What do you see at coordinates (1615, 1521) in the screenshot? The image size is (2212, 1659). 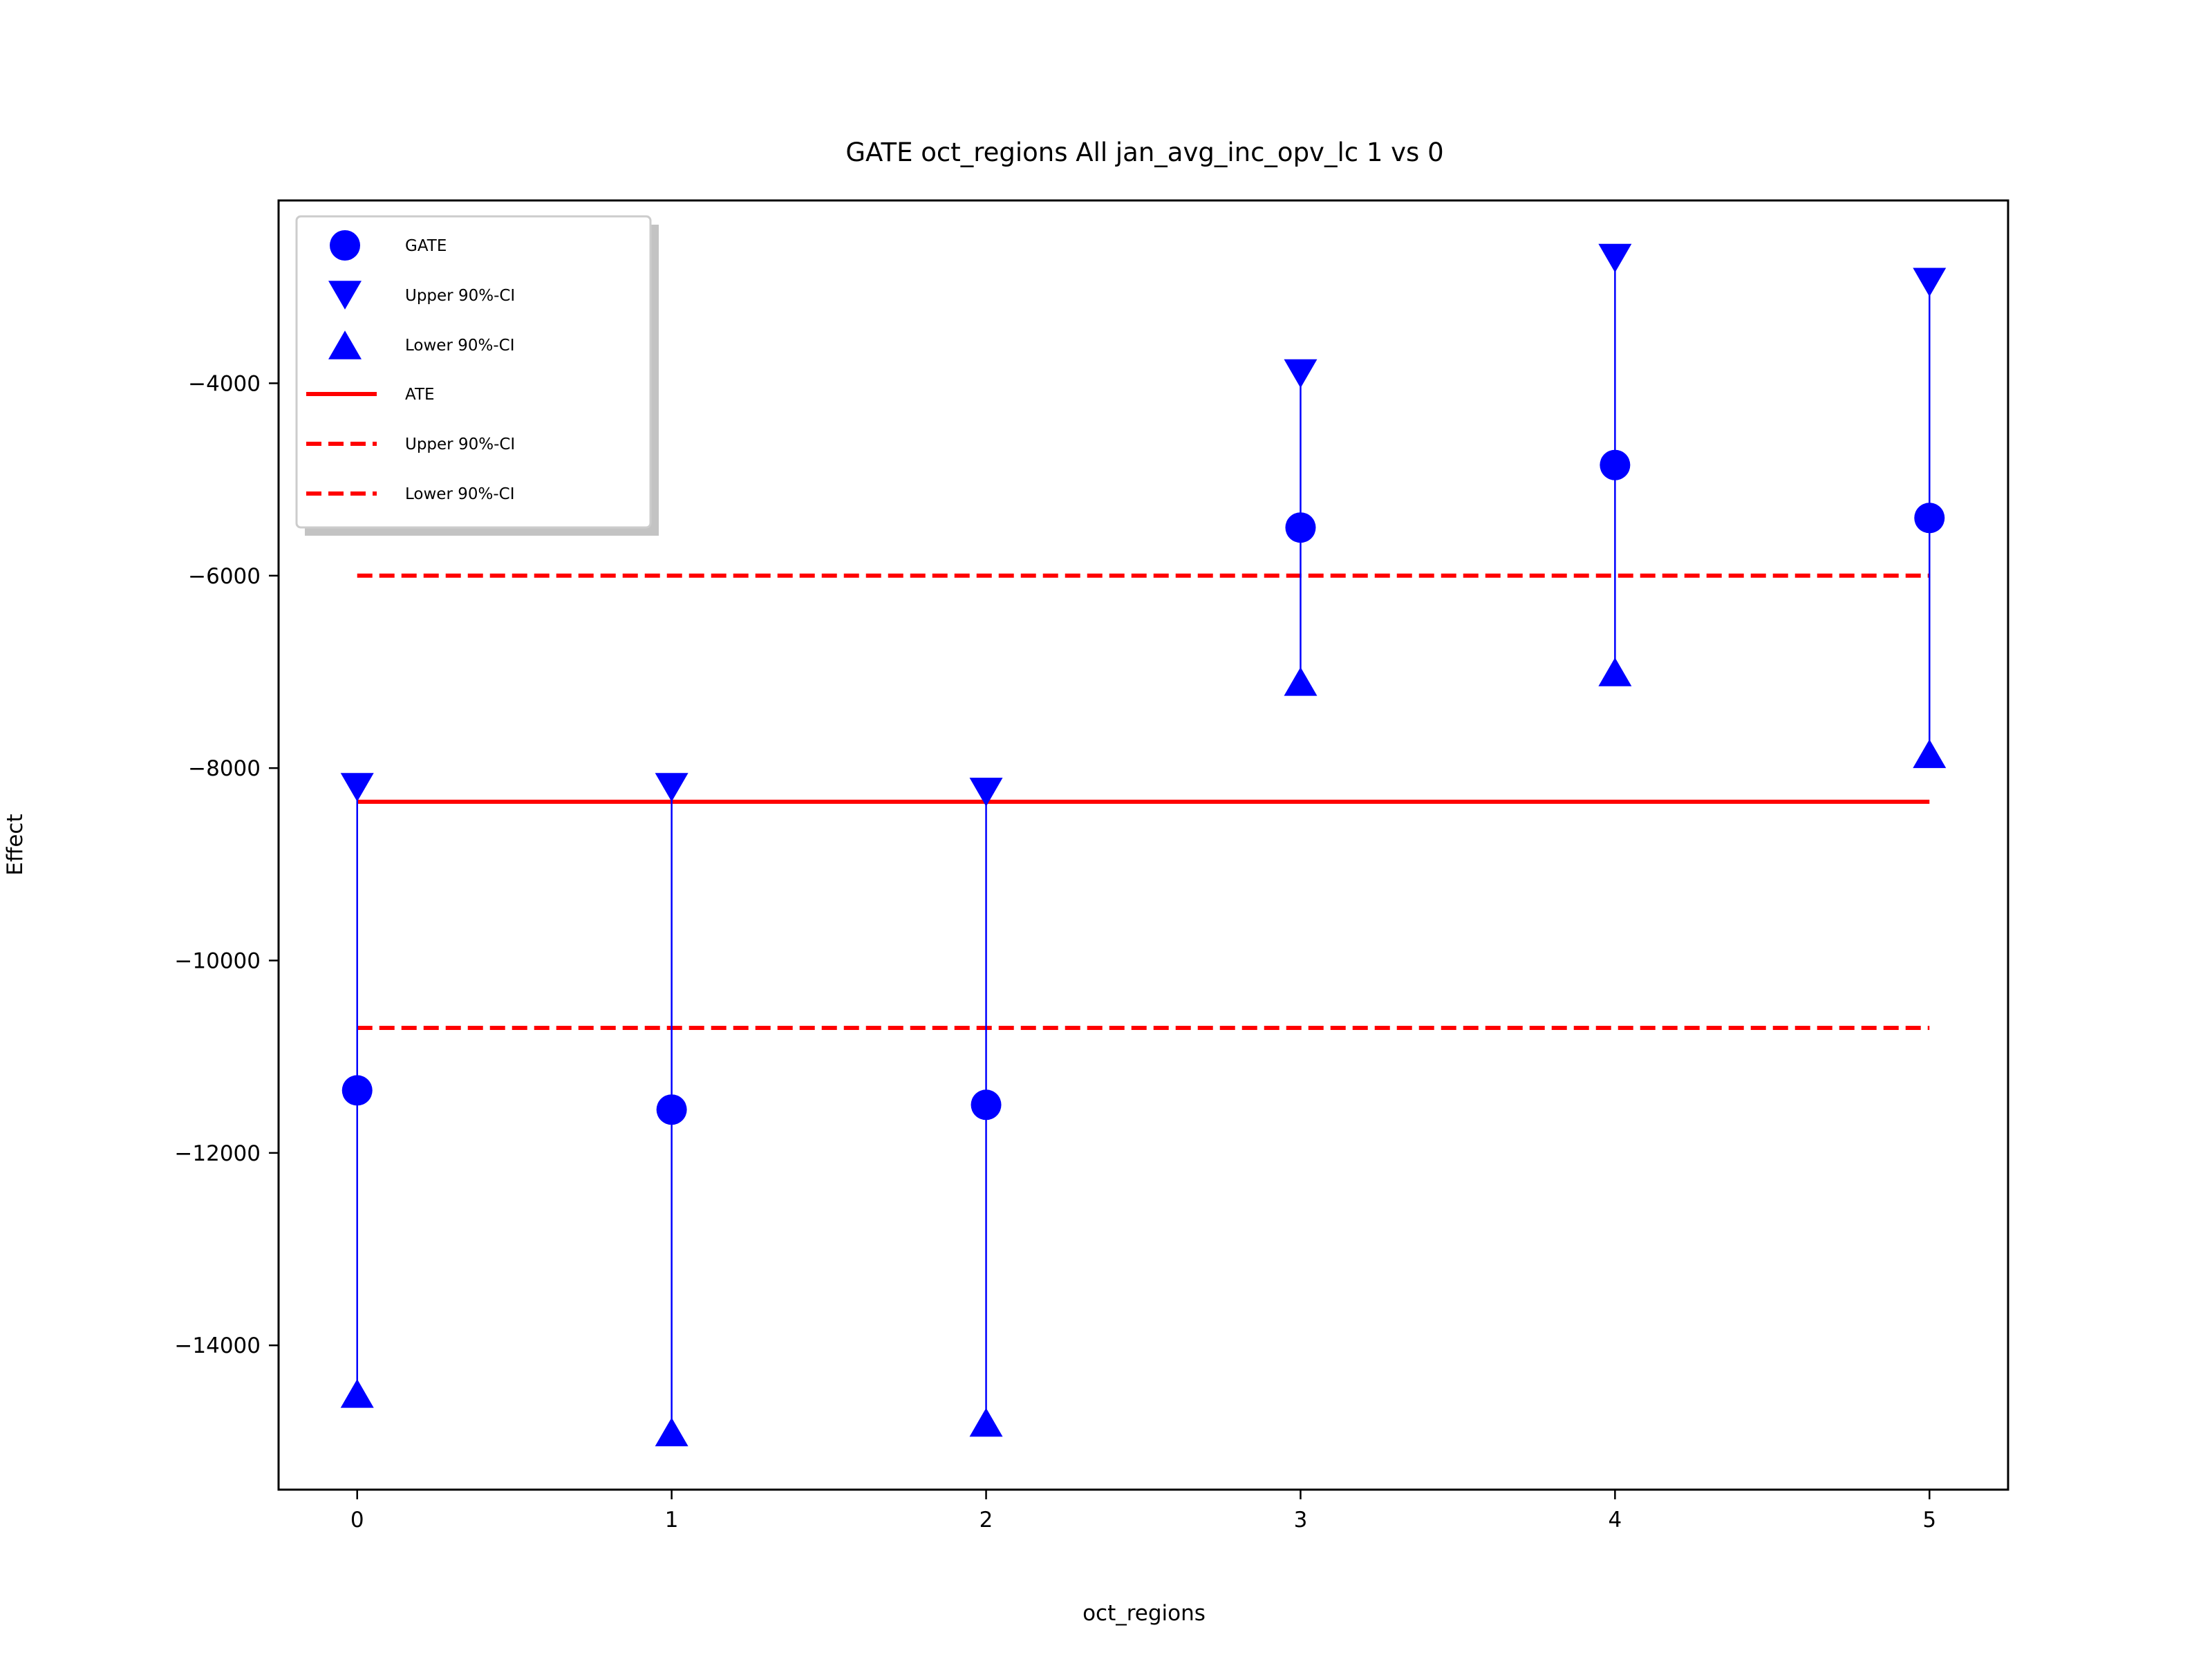 I see `x-tick-label: 4` at bounding box center [1615, 1521].